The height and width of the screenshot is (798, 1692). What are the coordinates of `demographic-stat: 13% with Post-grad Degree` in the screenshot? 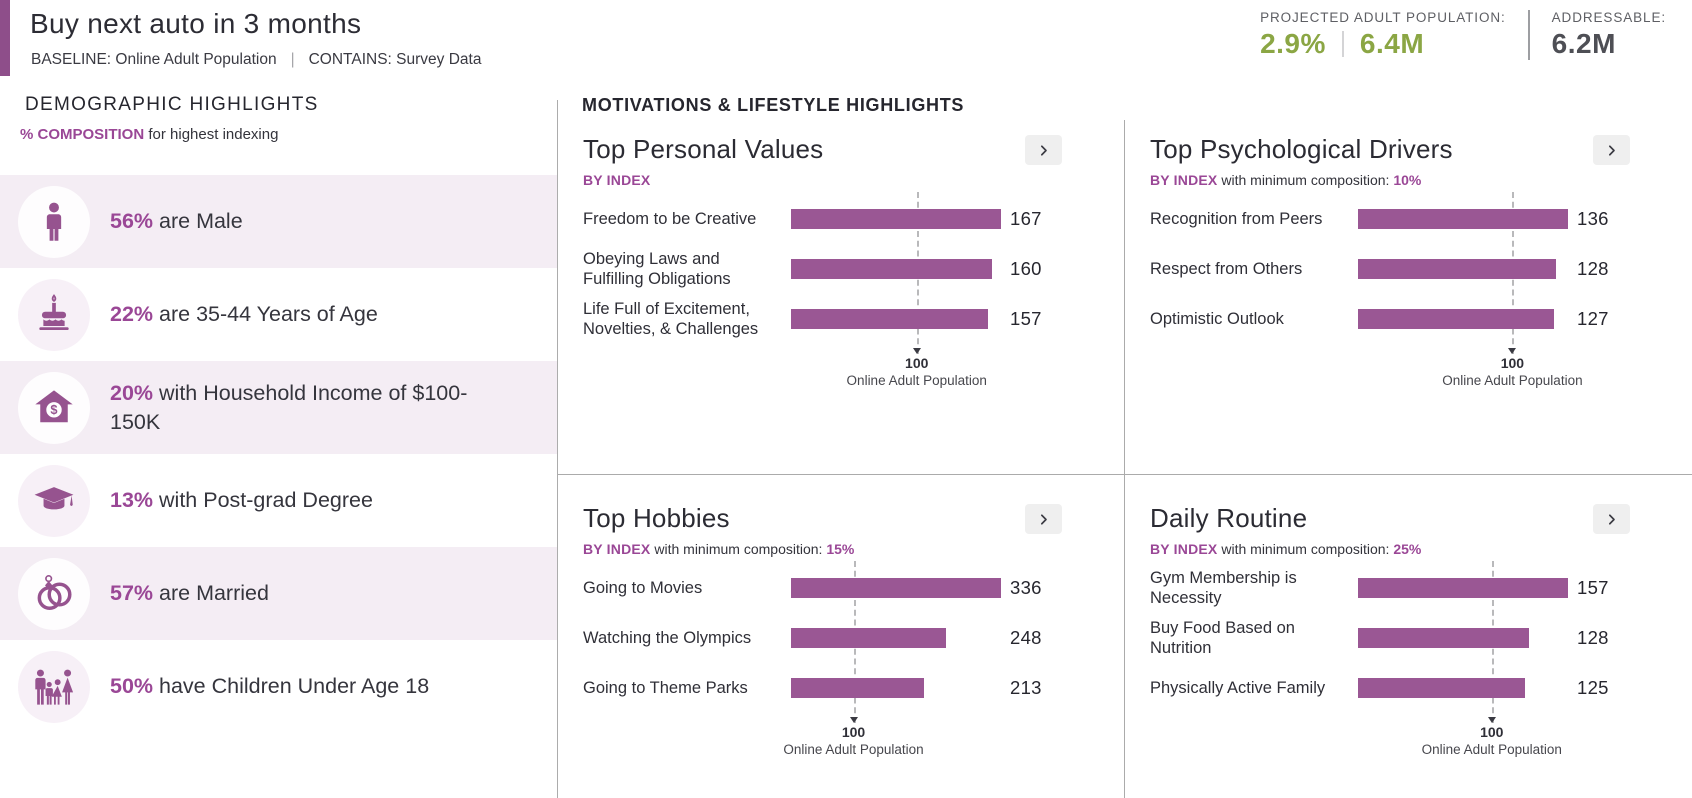 It's located at (241, 500).